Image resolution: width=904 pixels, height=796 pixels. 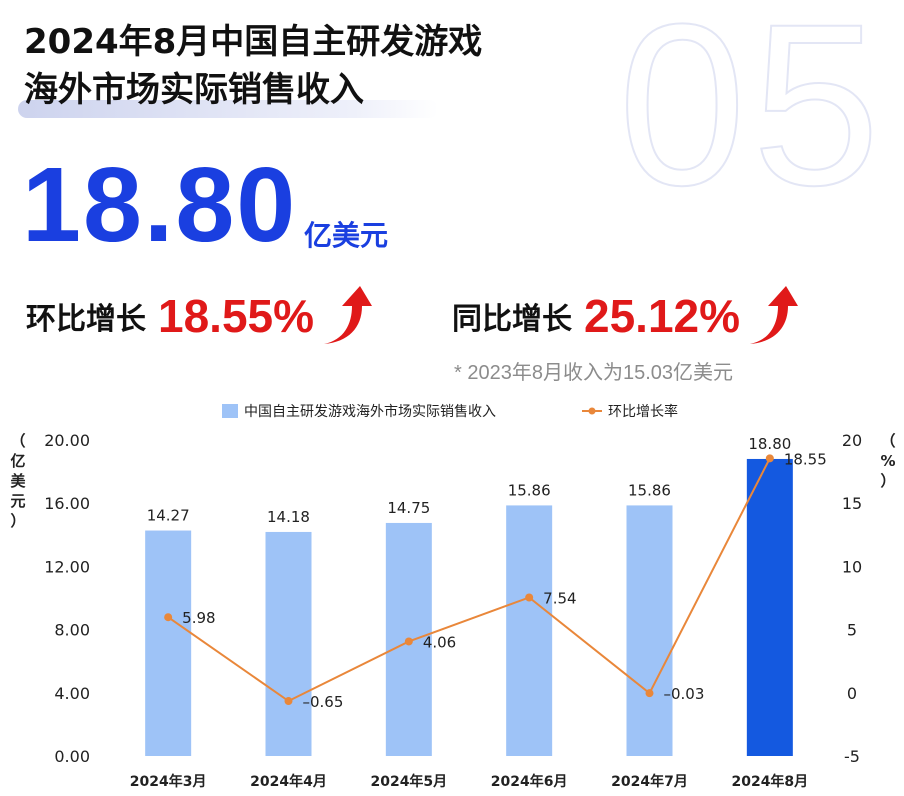 What do you see at coordinates (323, 702) in the screenshot?
I see `growth-rate-data-label: –0.65` at bounding box center [323, 702].